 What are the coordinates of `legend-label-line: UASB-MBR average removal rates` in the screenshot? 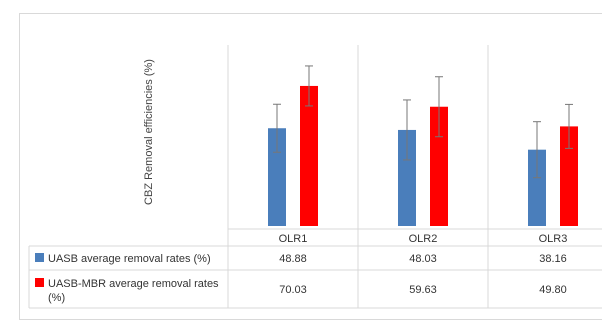 It's located at (133, 284).